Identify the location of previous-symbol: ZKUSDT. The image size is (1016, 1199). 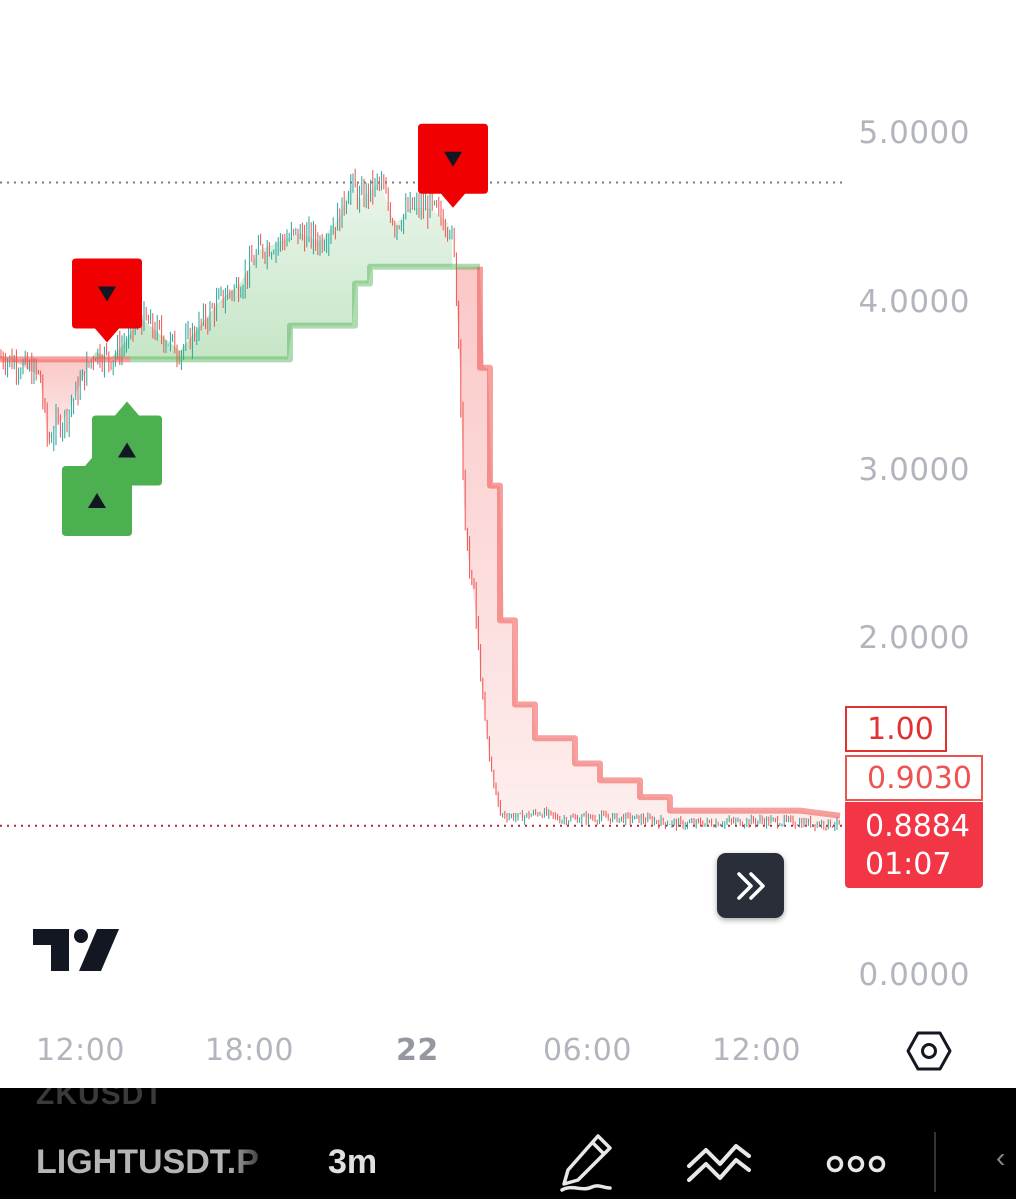
(100, 1099).